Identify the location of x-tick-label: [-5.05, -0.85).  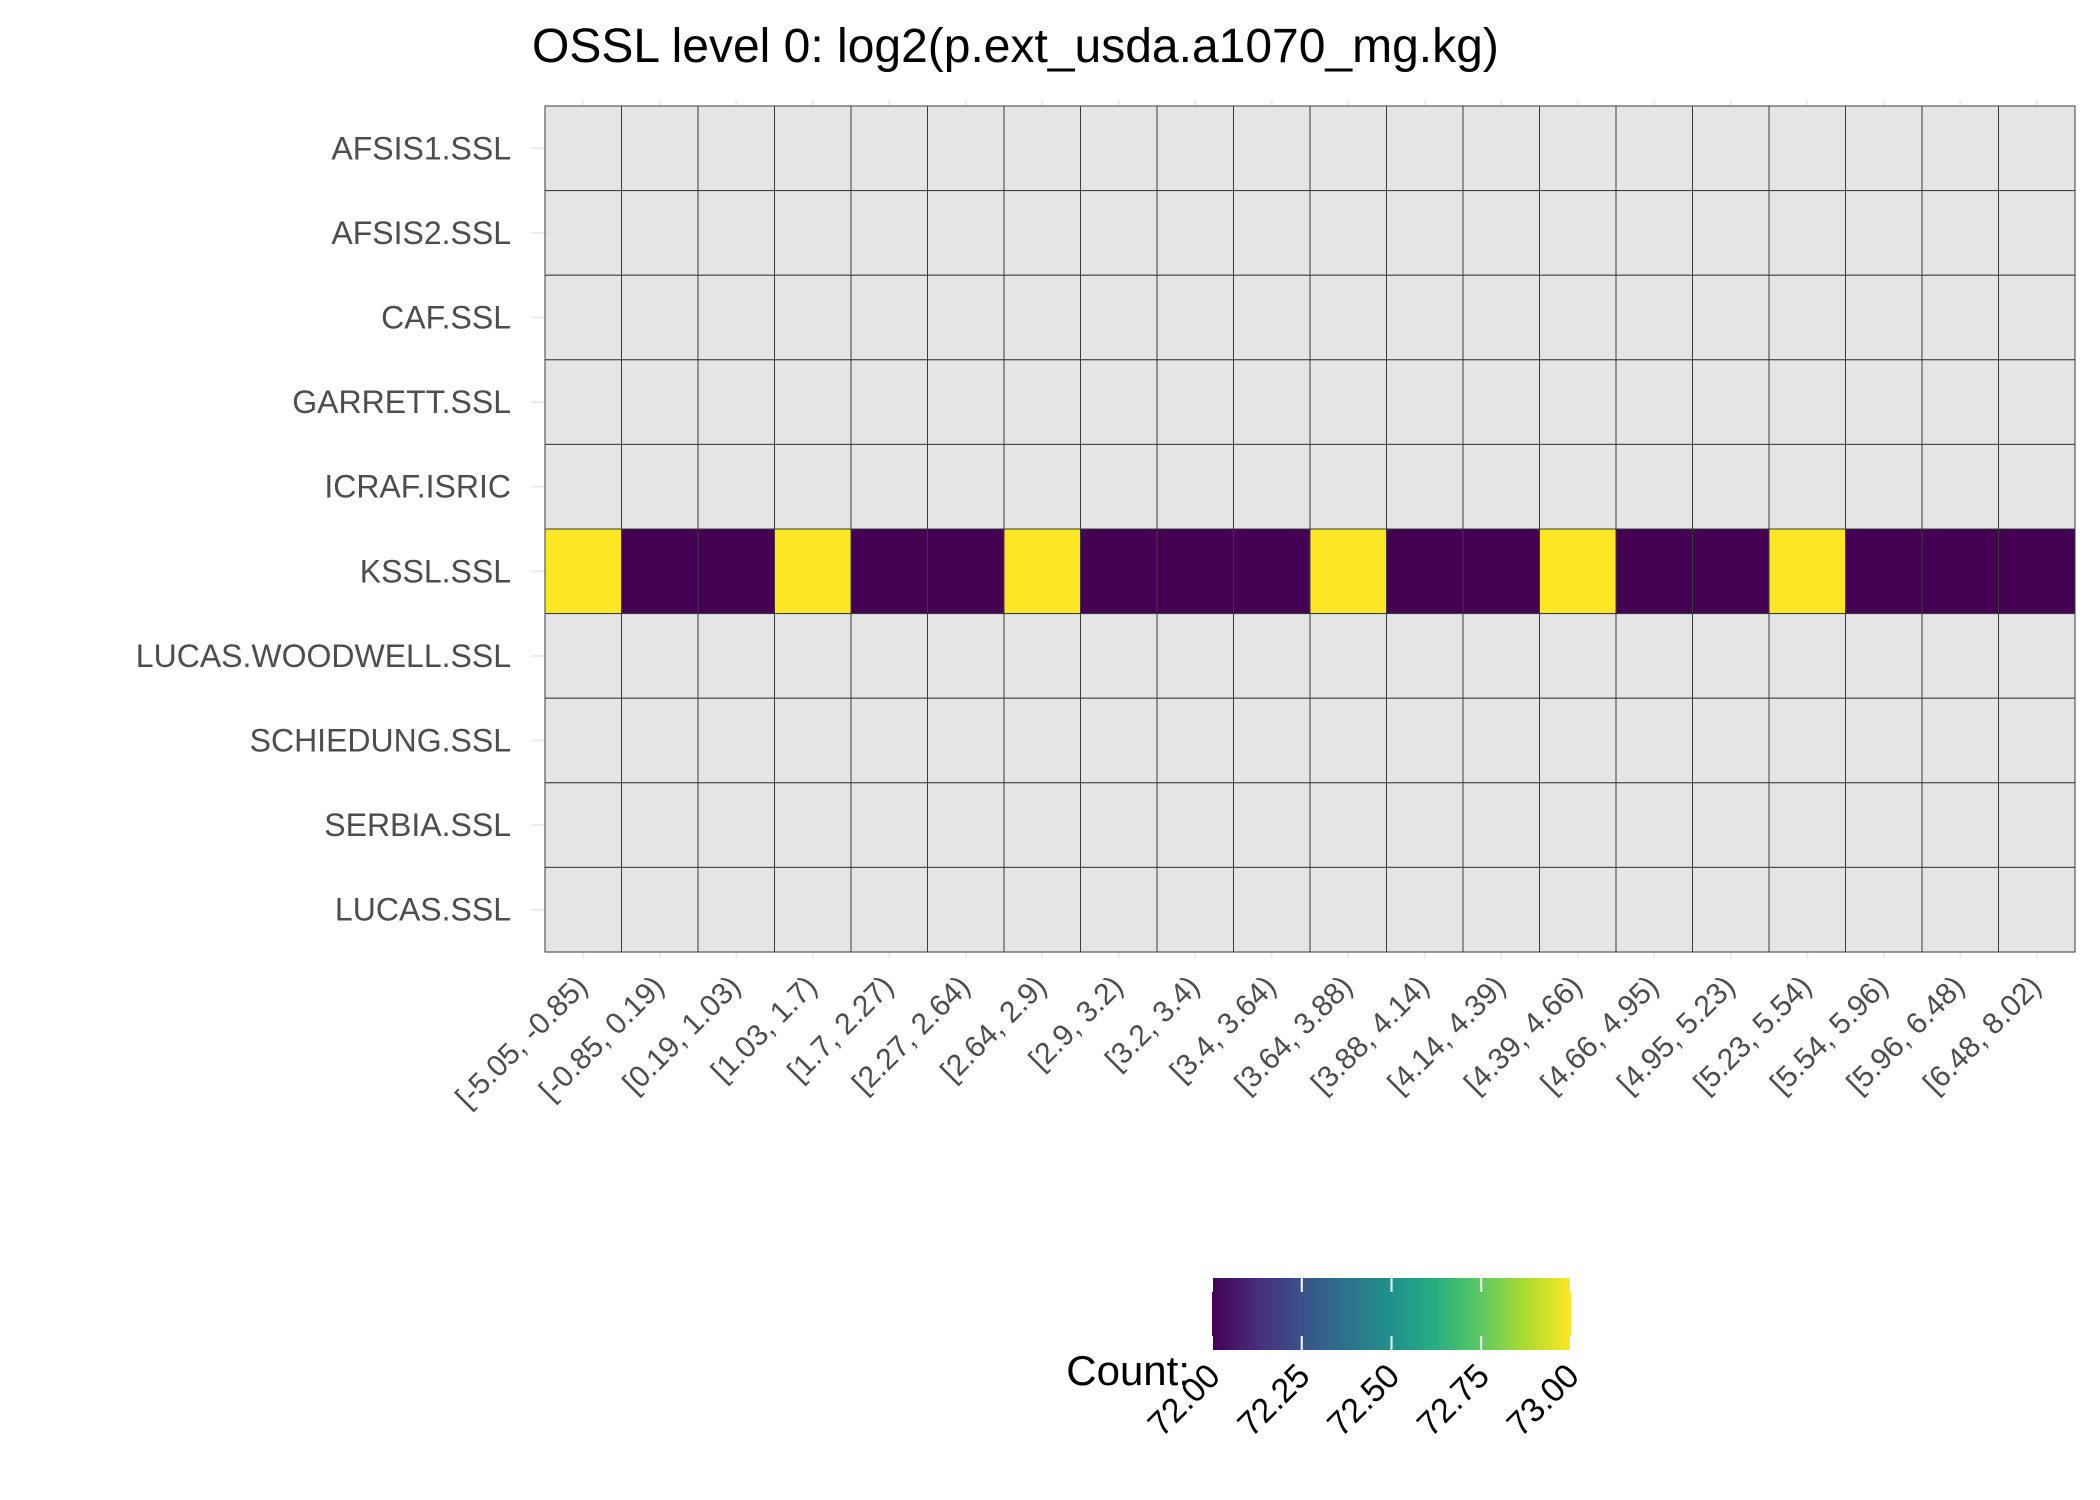
(521, 1042).